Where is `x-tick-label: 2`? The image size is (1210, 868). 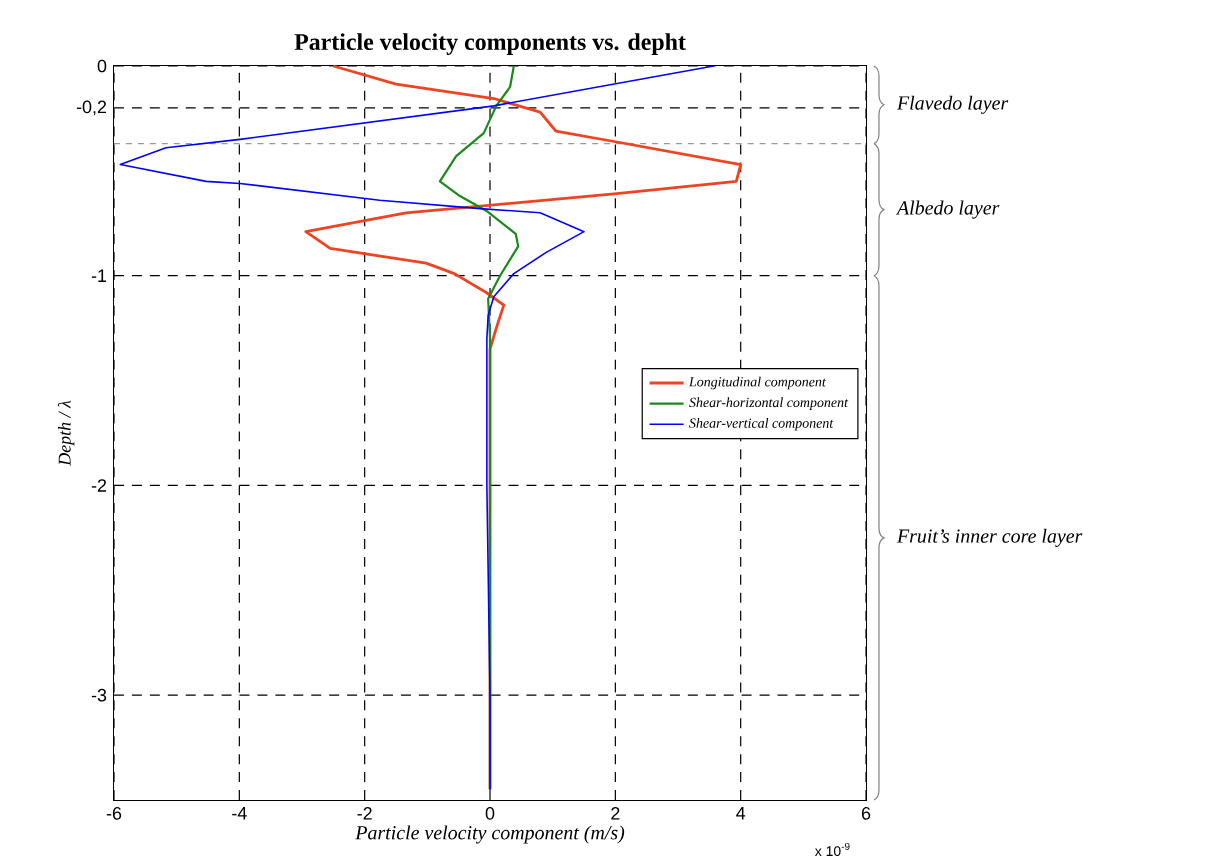
x-tick-label: 2 is located at coordinates (615, 813).